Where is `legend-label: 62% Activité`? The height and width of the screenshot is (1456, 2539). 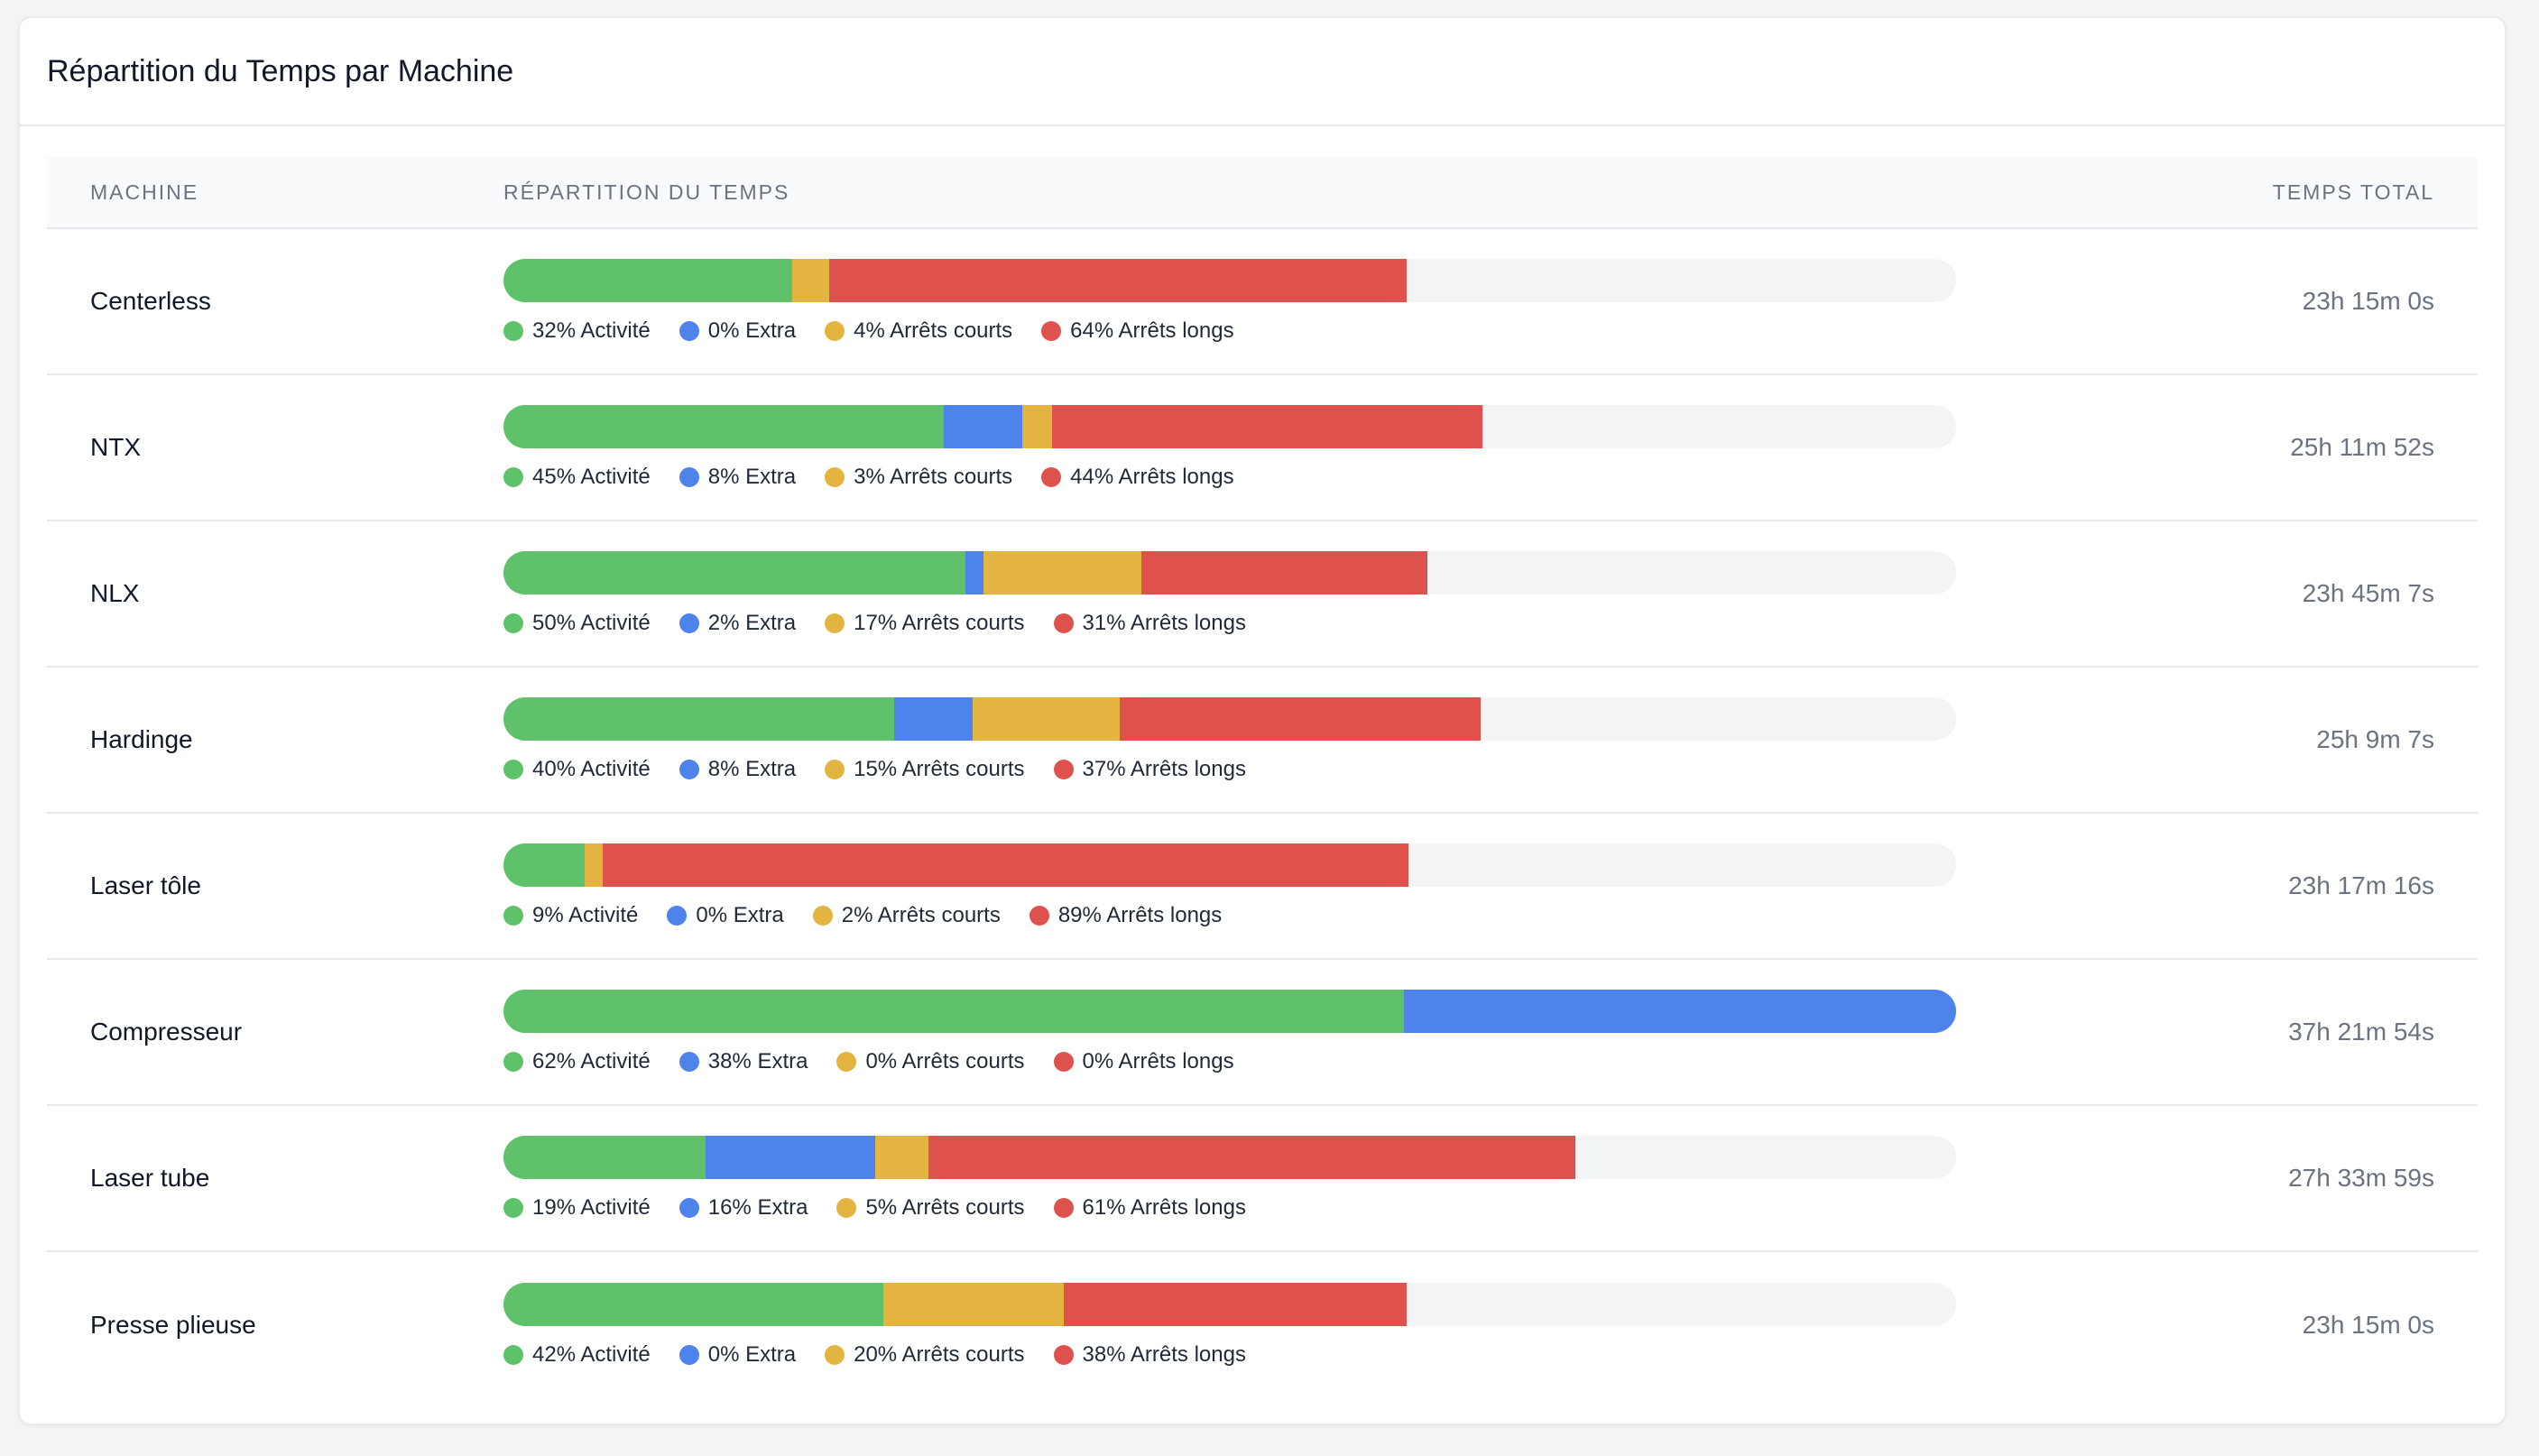 legend-label: 62% Activité is located at coordinates (591, 1061).